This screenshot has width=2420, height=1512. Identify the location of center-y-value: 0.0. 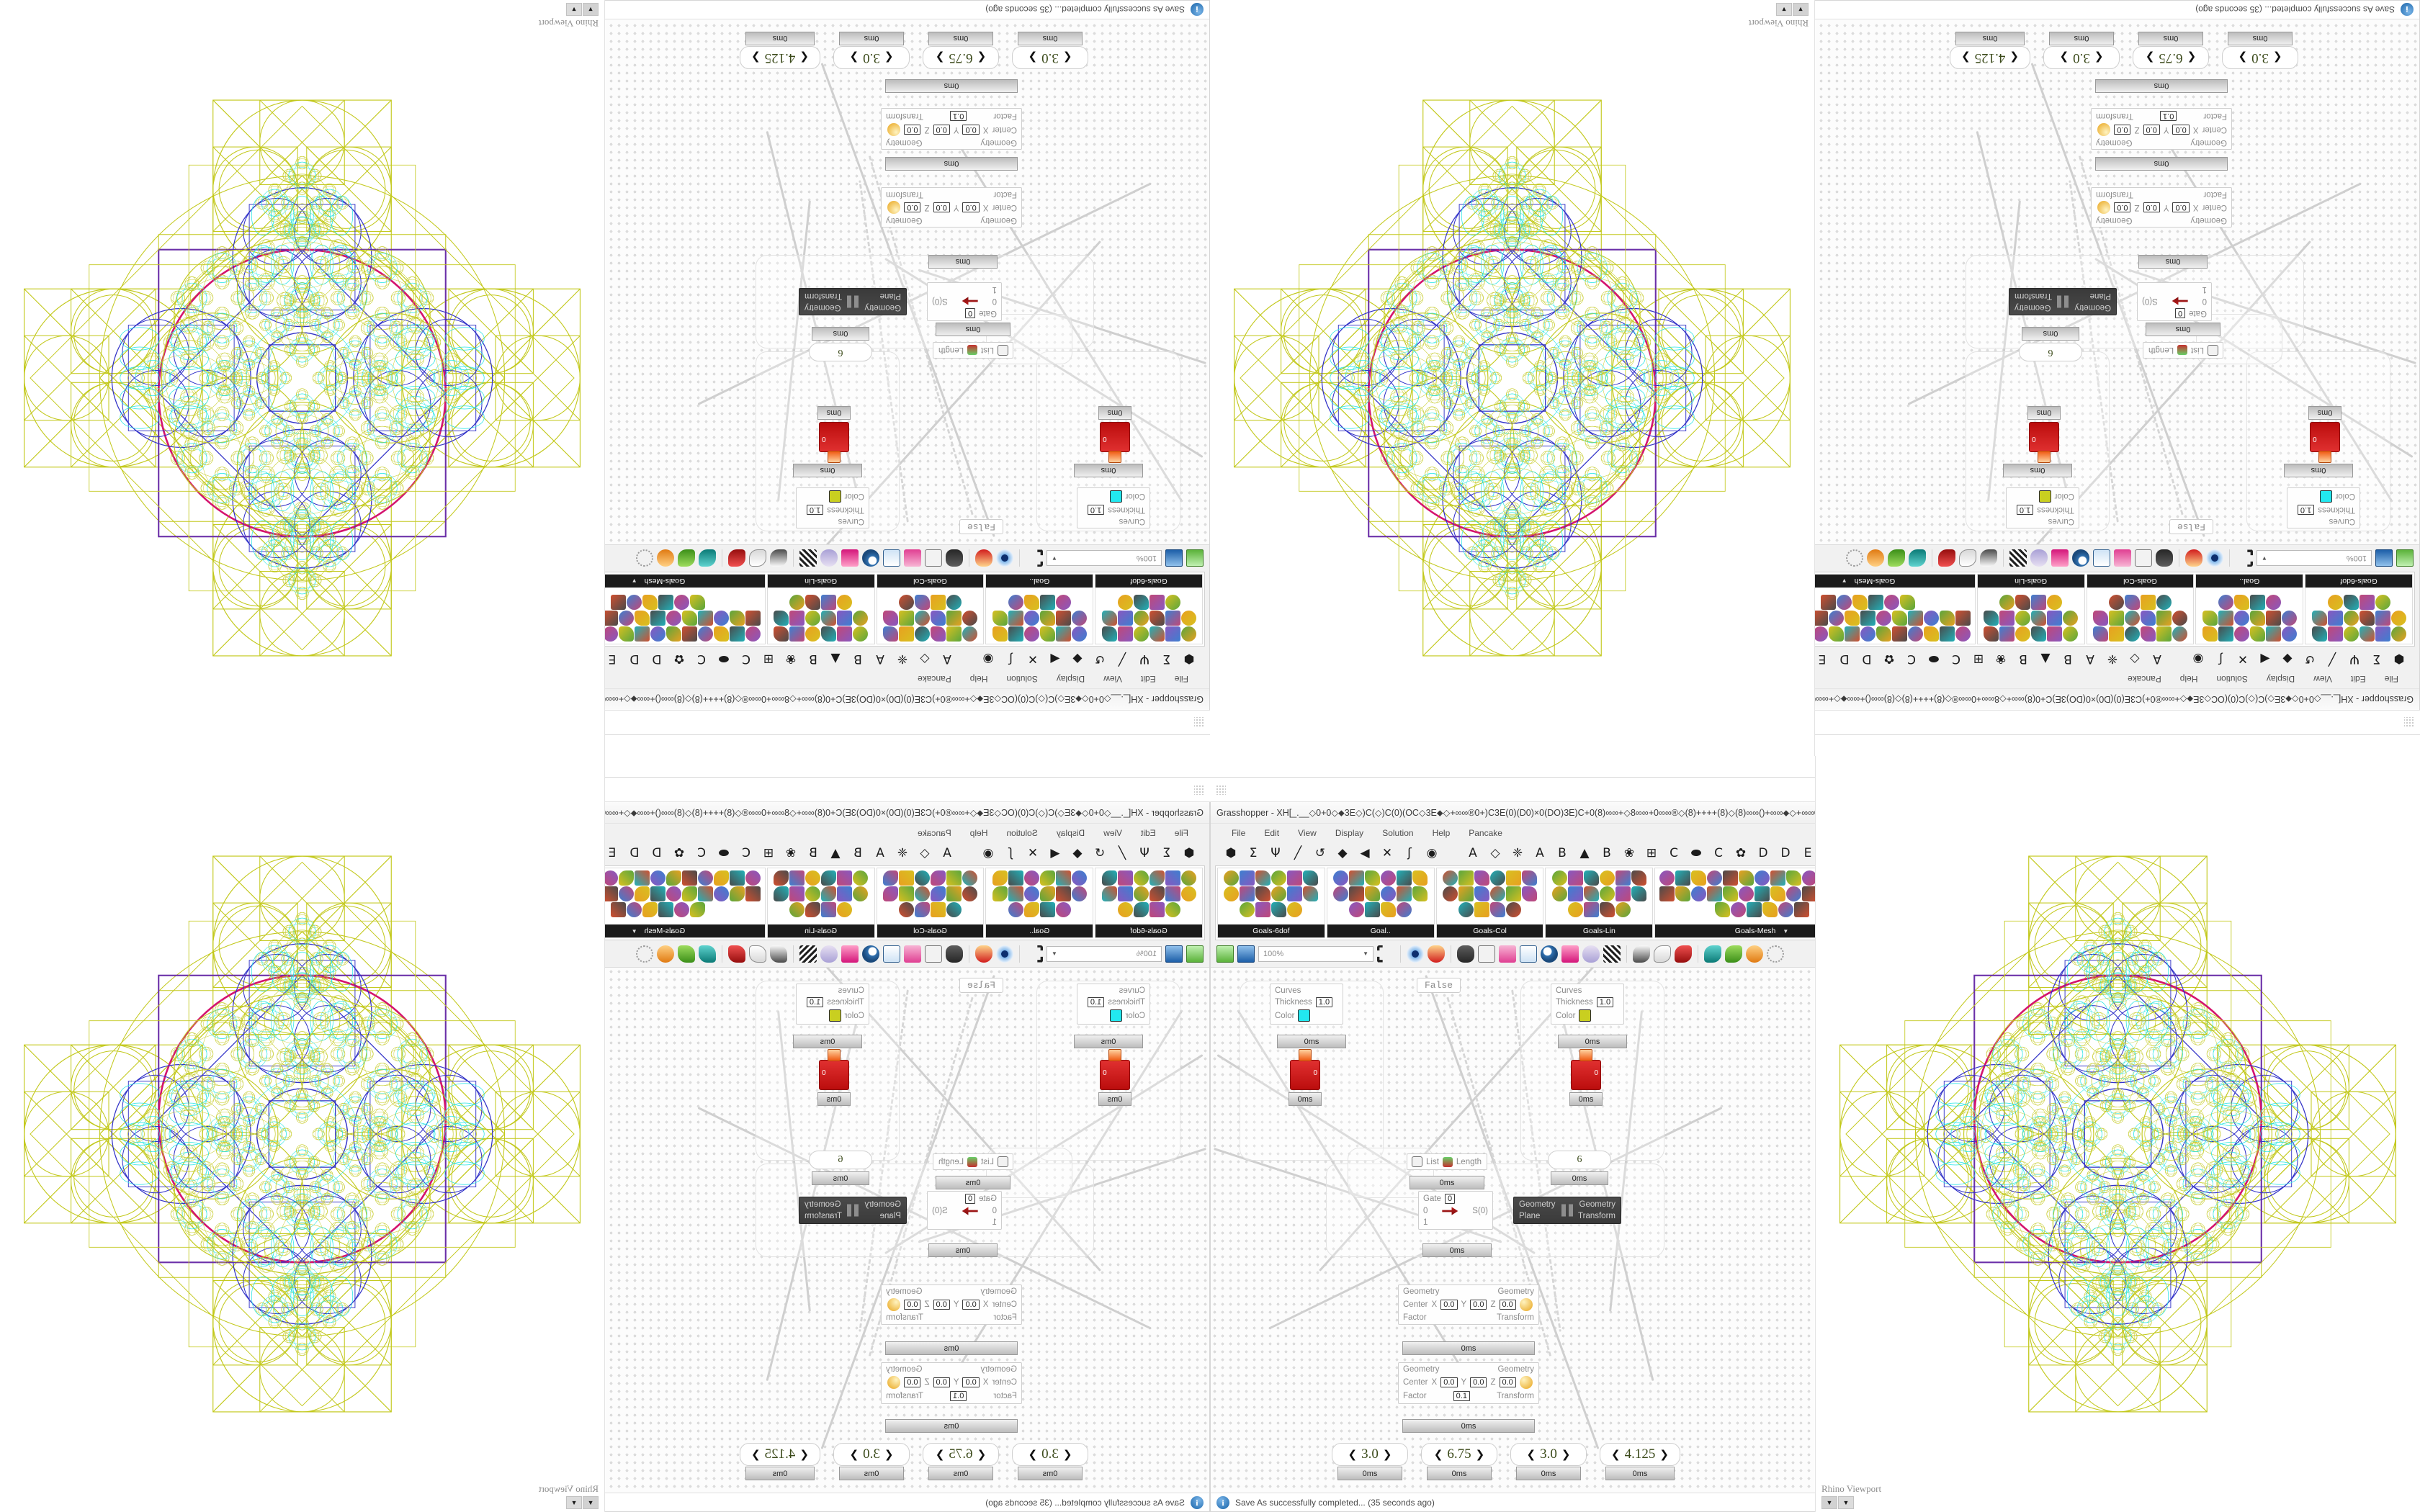
(941, 1382).